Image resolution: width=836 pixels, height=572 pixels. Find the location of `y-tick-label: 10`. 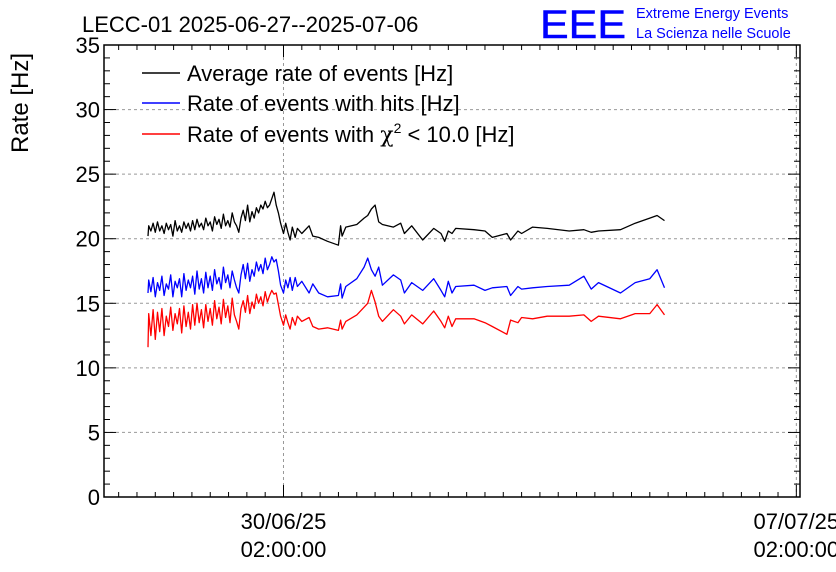

y-tick-label: 10 is located at coordinates (88, 368).